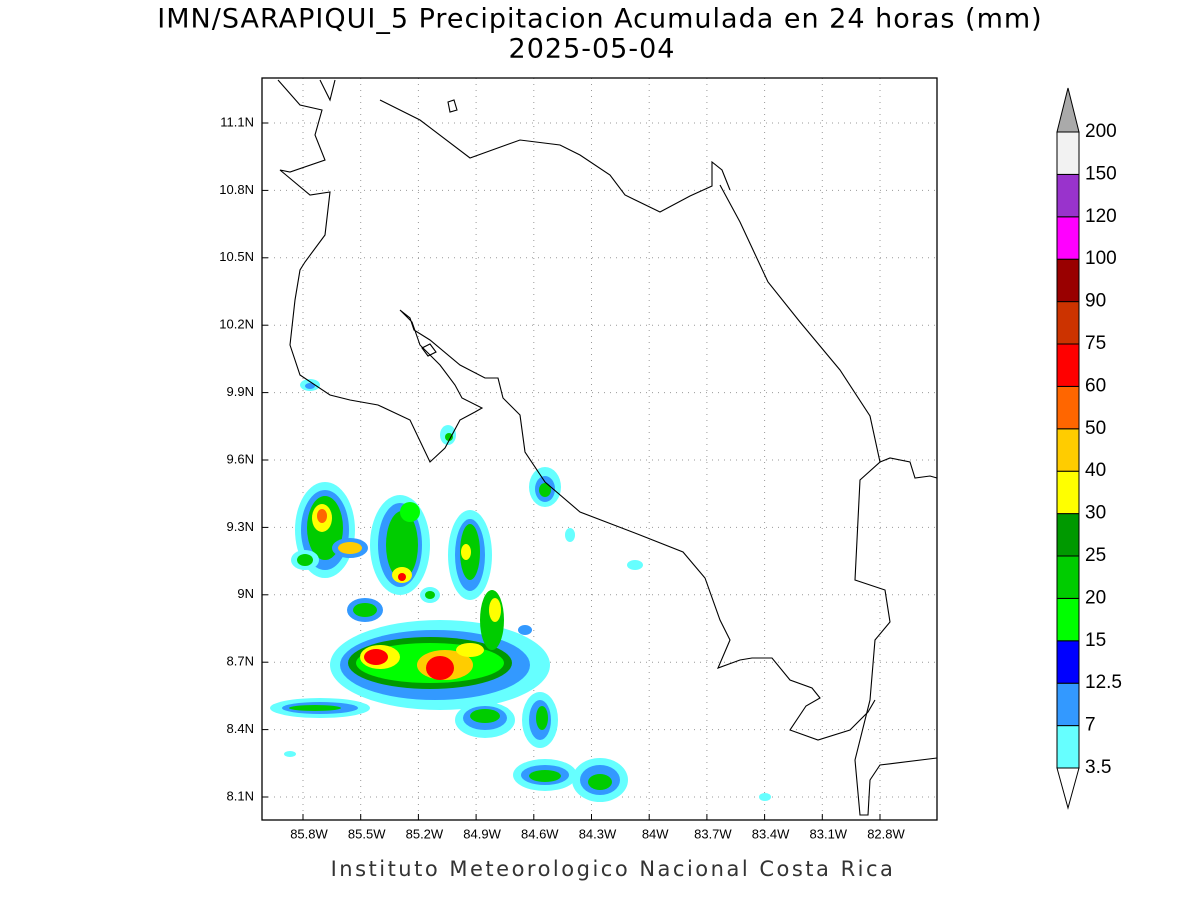  Describe the element at coordinates (240, 458) in the screenshot. I see `lat-tick-label: 9.6N` at that location.